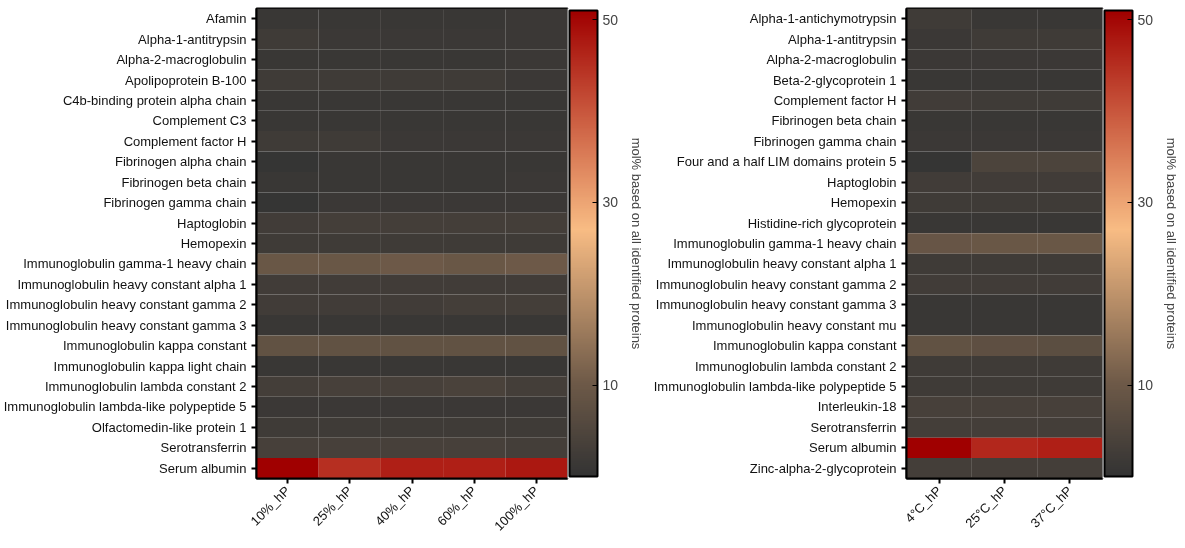 This screenshot has width=1185, height=548. Describe the element at coordinates (823, 468) in the screenshot. I see `y-tick-label: Zinc-alpha-2-glycoprotein` at that location.